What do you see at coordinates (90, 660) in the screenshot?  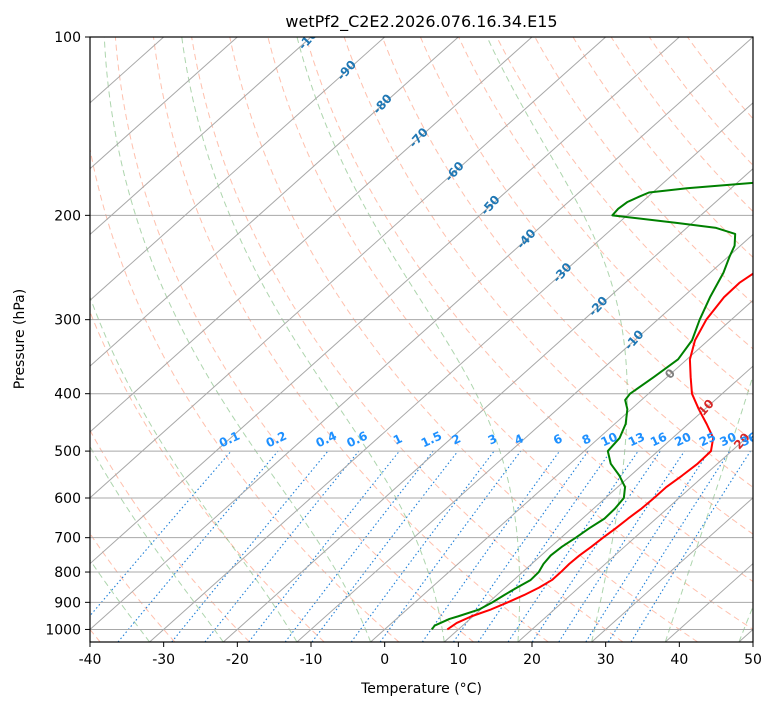 I see `x-tick-label: -40` at bounding box center [90, 660].